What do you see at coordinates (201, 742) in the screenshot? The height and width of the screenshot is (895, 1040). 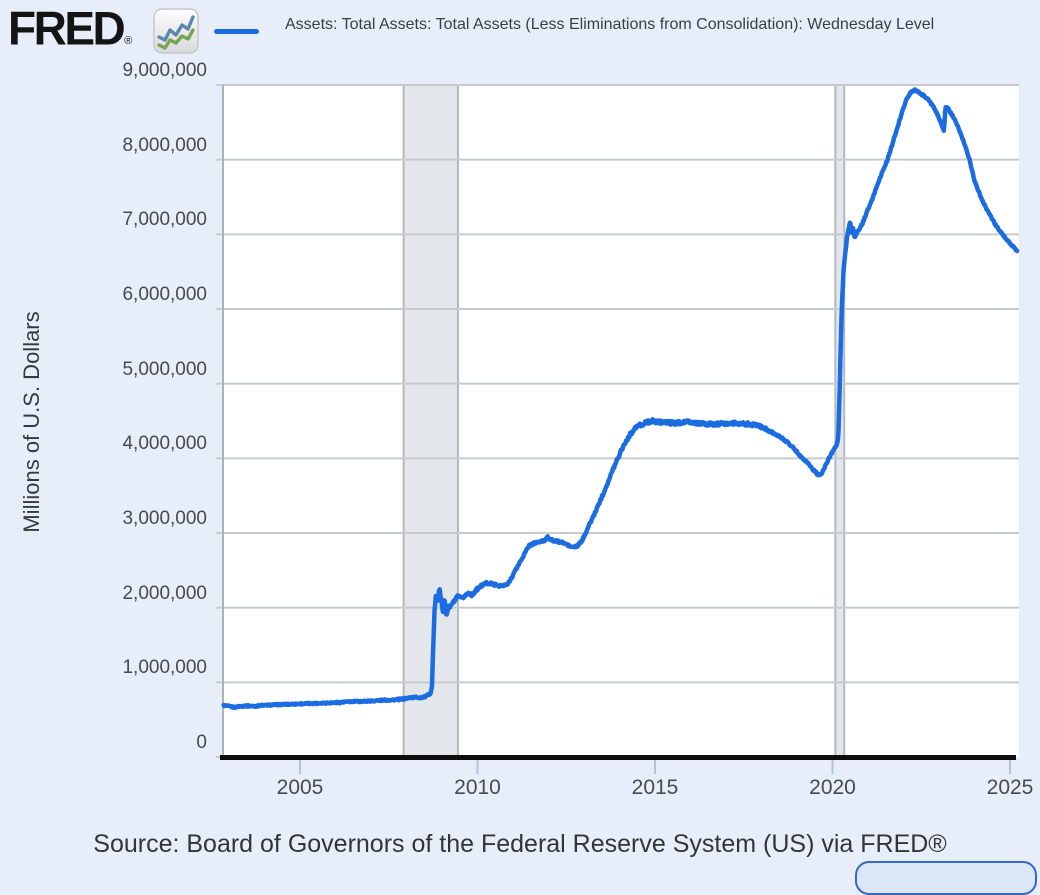 I see `y-tick-label: 0` at bounding box center [201, 742].